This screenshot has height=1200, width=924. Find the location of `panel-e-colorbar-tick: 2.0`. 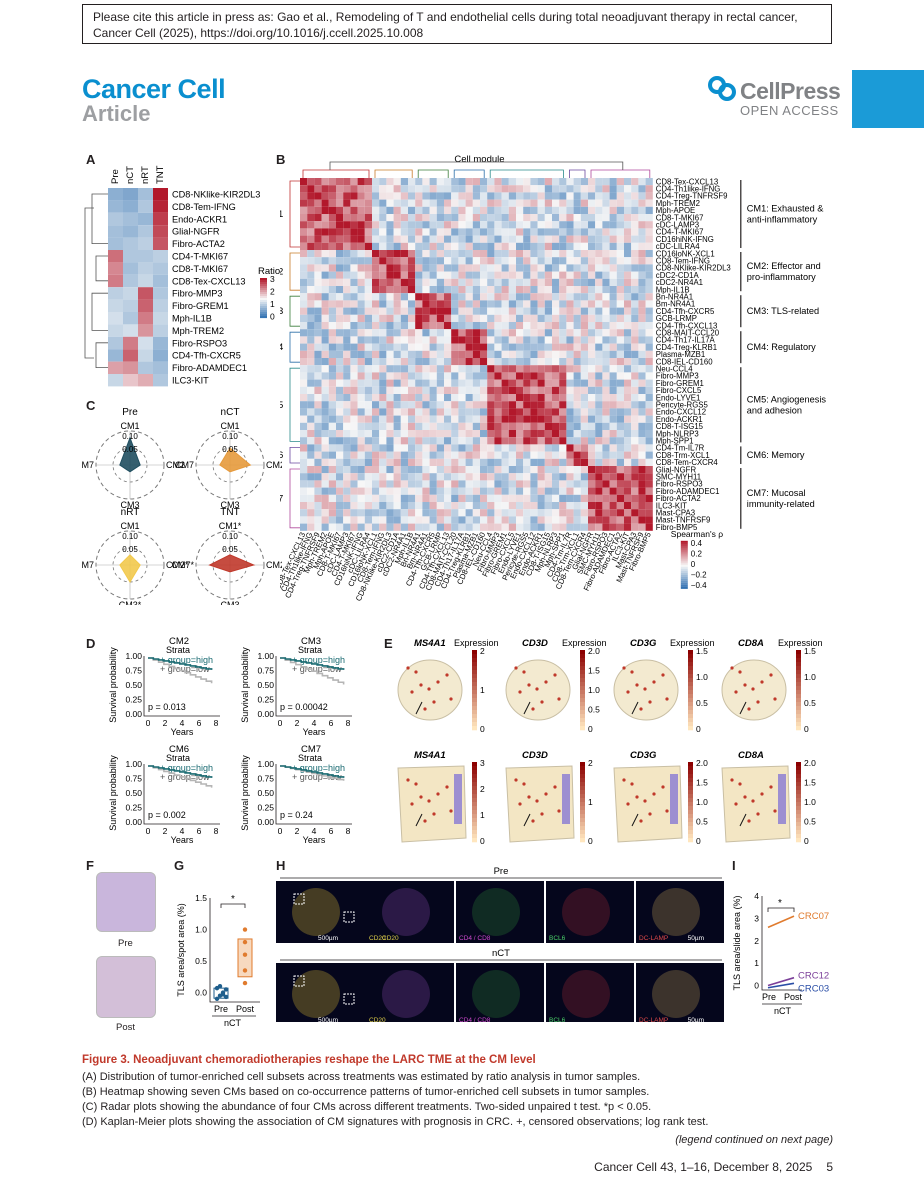

panel-e-colorbar-tick: 2.0 is located at coordinates (810, 763).